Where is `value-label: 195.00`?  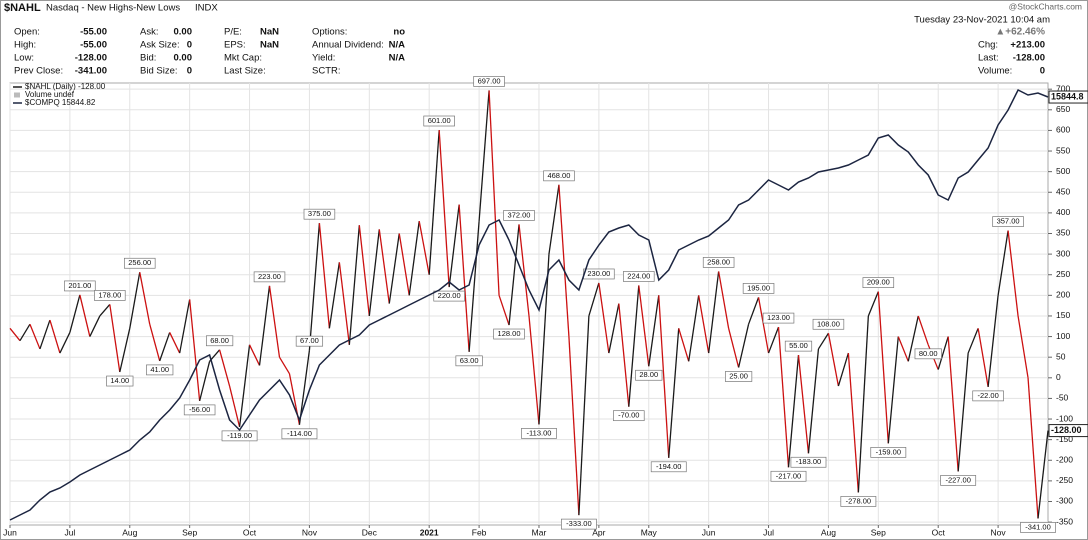
value-label: 195.00 is located at coordinates (758, 287).